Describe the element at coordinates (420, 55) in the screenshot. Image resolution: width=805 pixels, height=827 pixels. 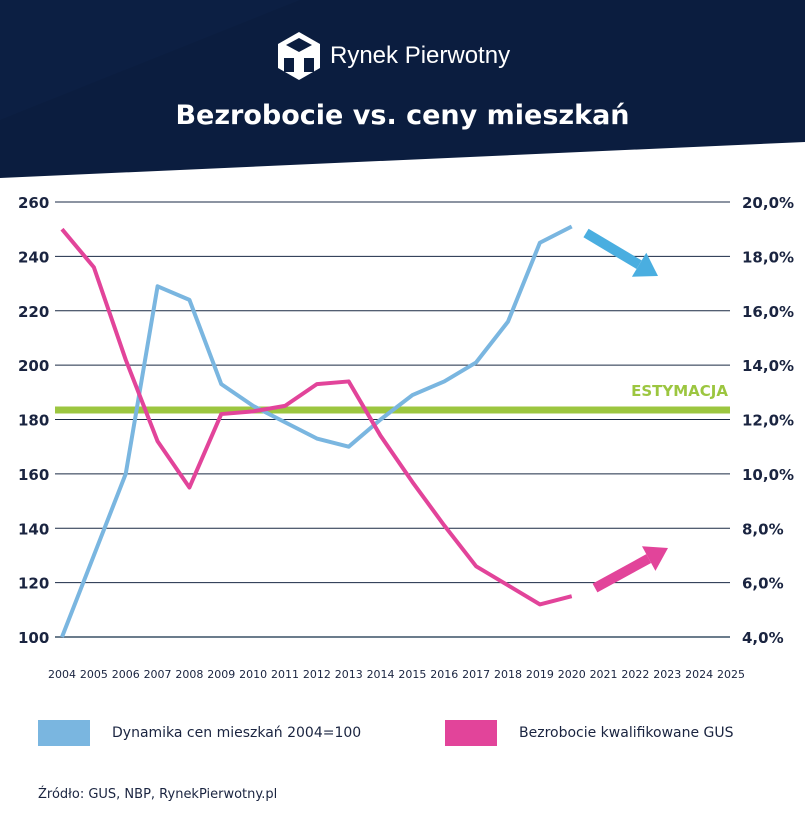
I see `brand-name: Rynek Pierwotny` at that location.